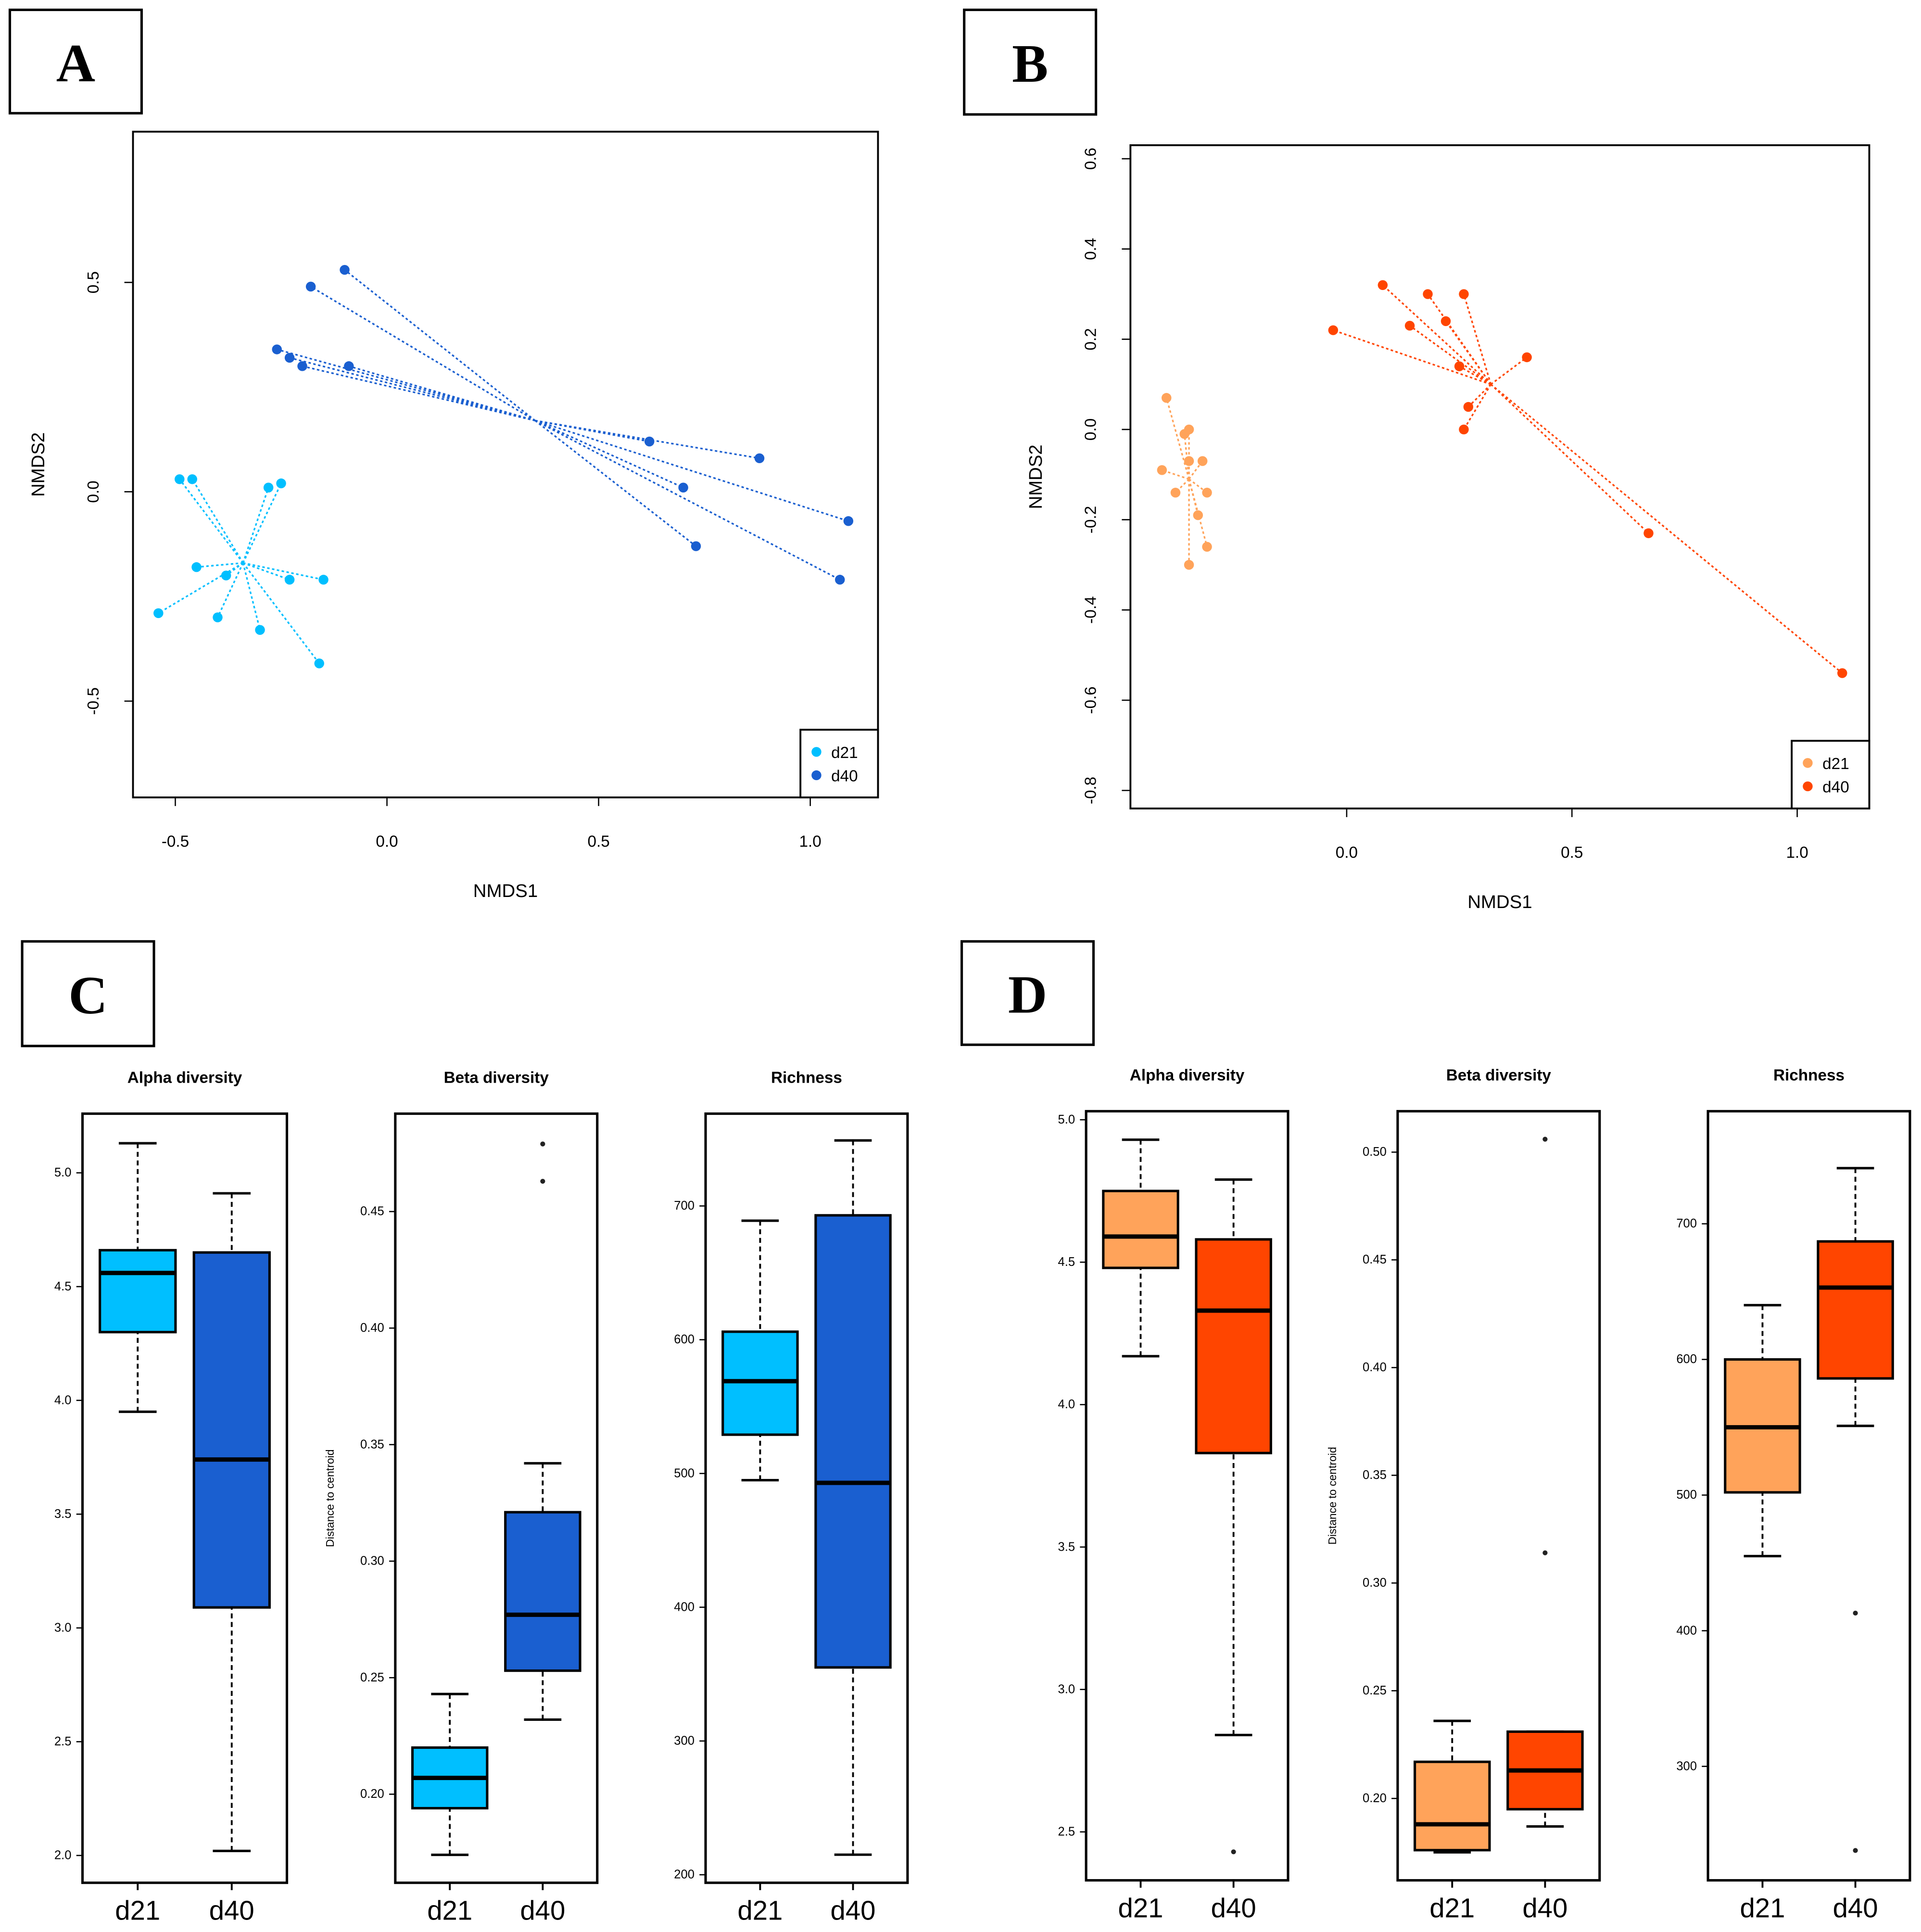  Describe the element at coordinates (1830, 775) in the screenshot. I see `legend-box` at that location.